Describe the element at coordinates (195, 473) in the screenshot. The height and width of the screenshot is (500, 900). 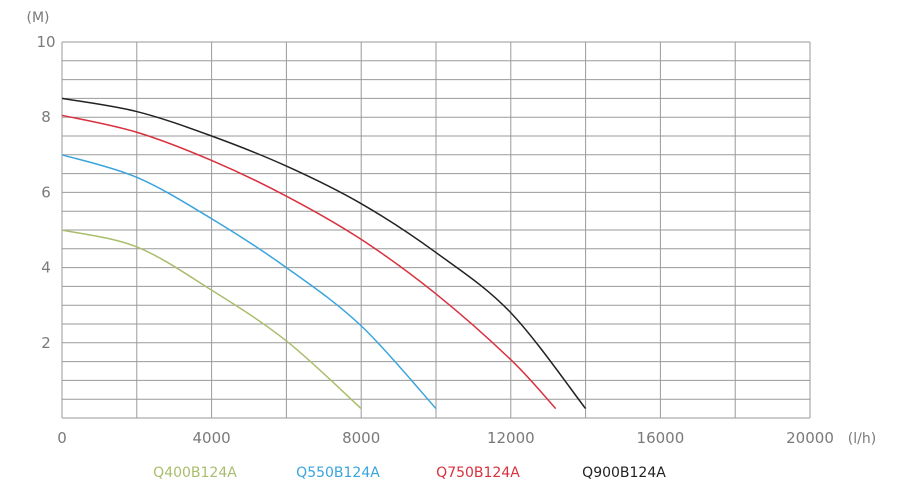
I see `legend-item-q400b124a: Q400B124A` at that location.